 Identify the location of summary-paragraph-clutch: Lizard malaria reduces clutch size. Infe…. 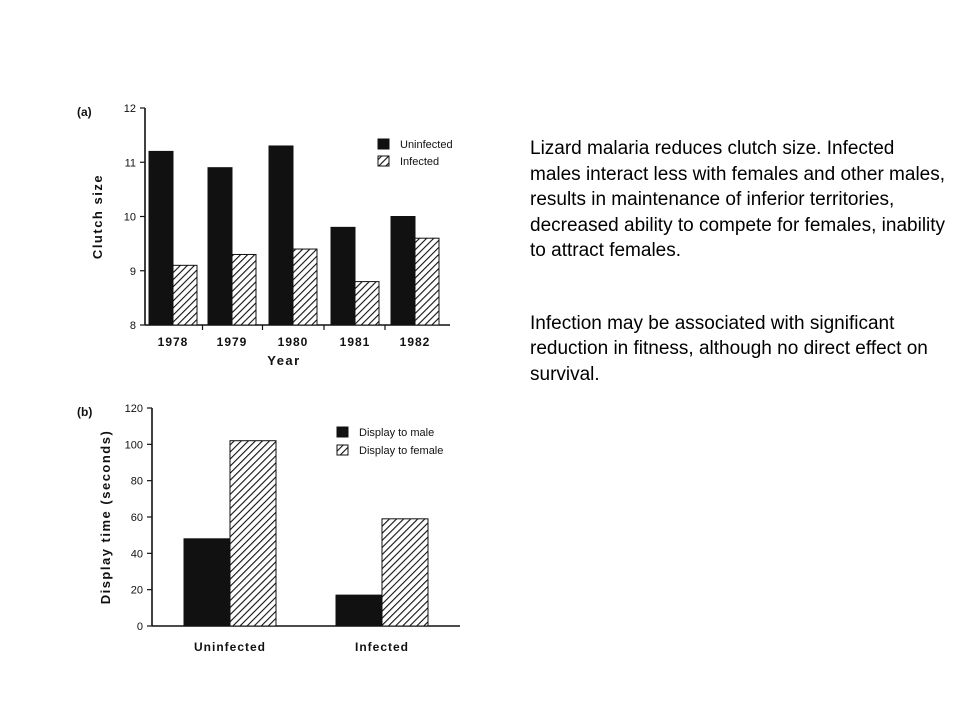
(738, 199).